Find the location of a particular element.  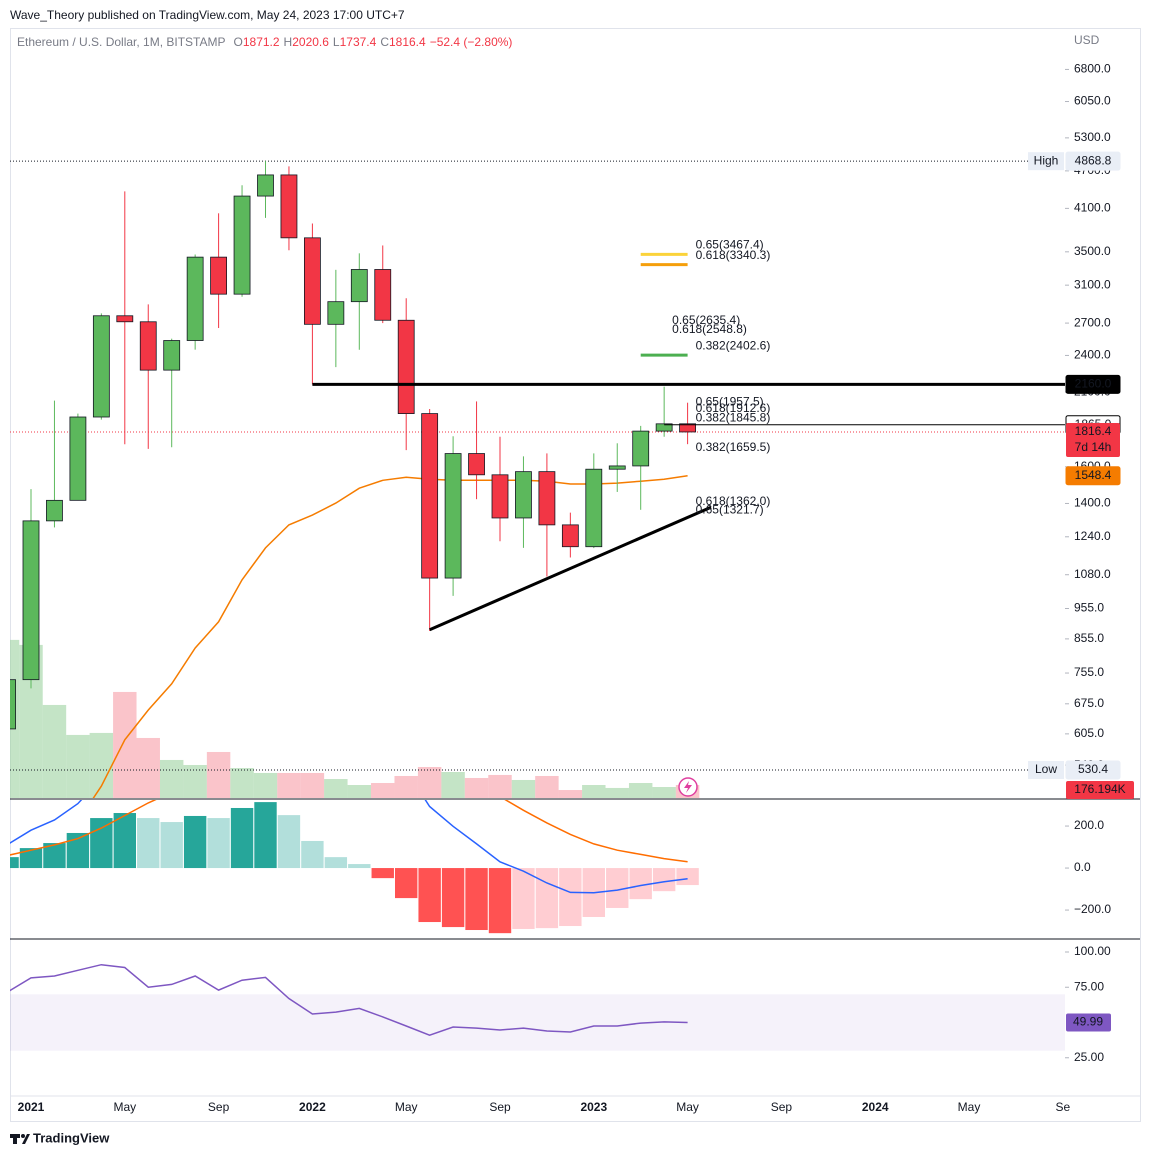

rsi-band is located at coordinates (537, 1022).